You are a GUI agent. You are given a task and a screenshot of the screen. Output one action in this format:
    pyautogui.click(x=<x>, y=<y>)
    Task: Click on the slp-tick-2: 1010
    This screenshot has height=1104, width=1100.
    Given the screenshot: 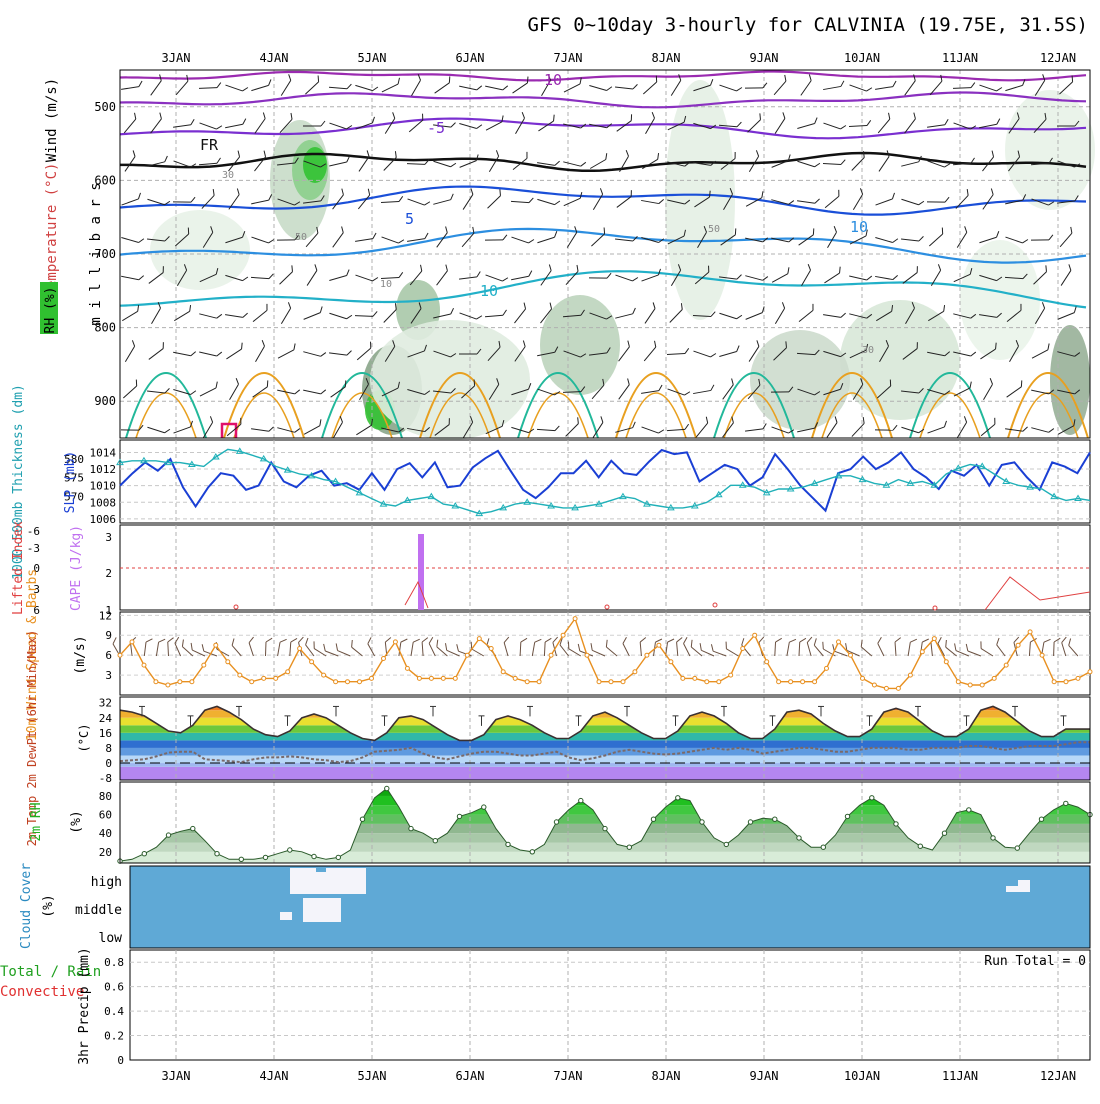 What is the action you would take?
    pyautogui.click(x=103, y=486)
    